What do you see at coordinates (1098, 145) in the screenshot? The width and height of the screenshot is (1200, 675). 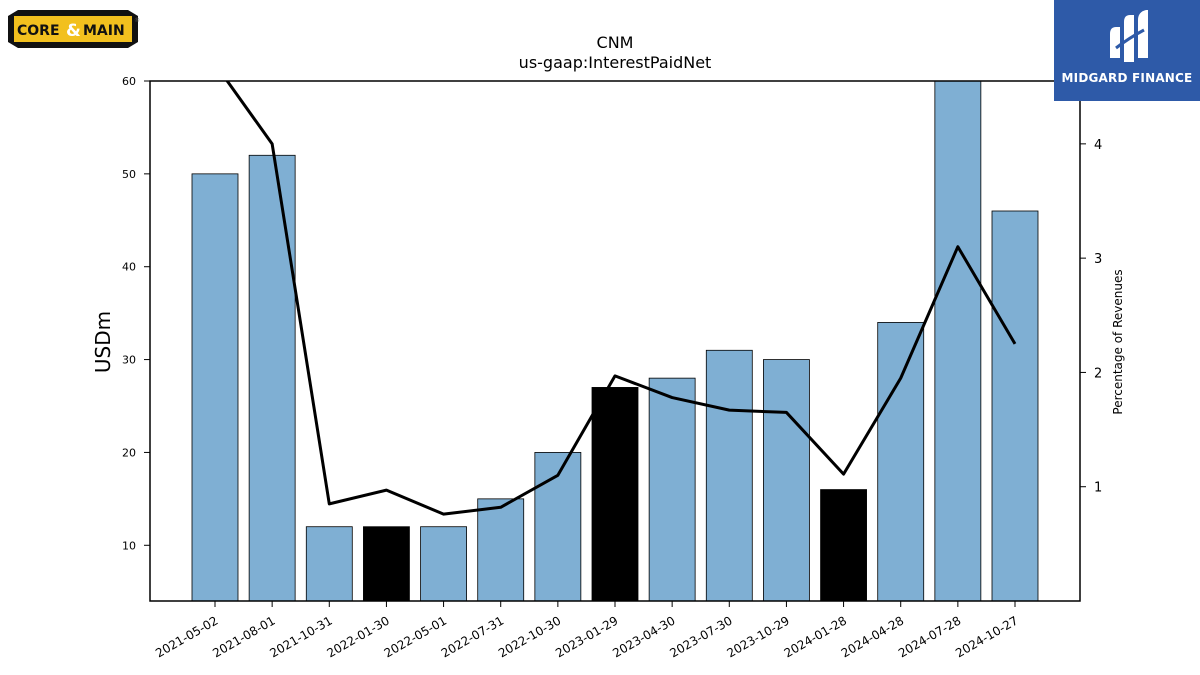 I see `y2-tick-label: 4` at bounding box center [1098, 145].